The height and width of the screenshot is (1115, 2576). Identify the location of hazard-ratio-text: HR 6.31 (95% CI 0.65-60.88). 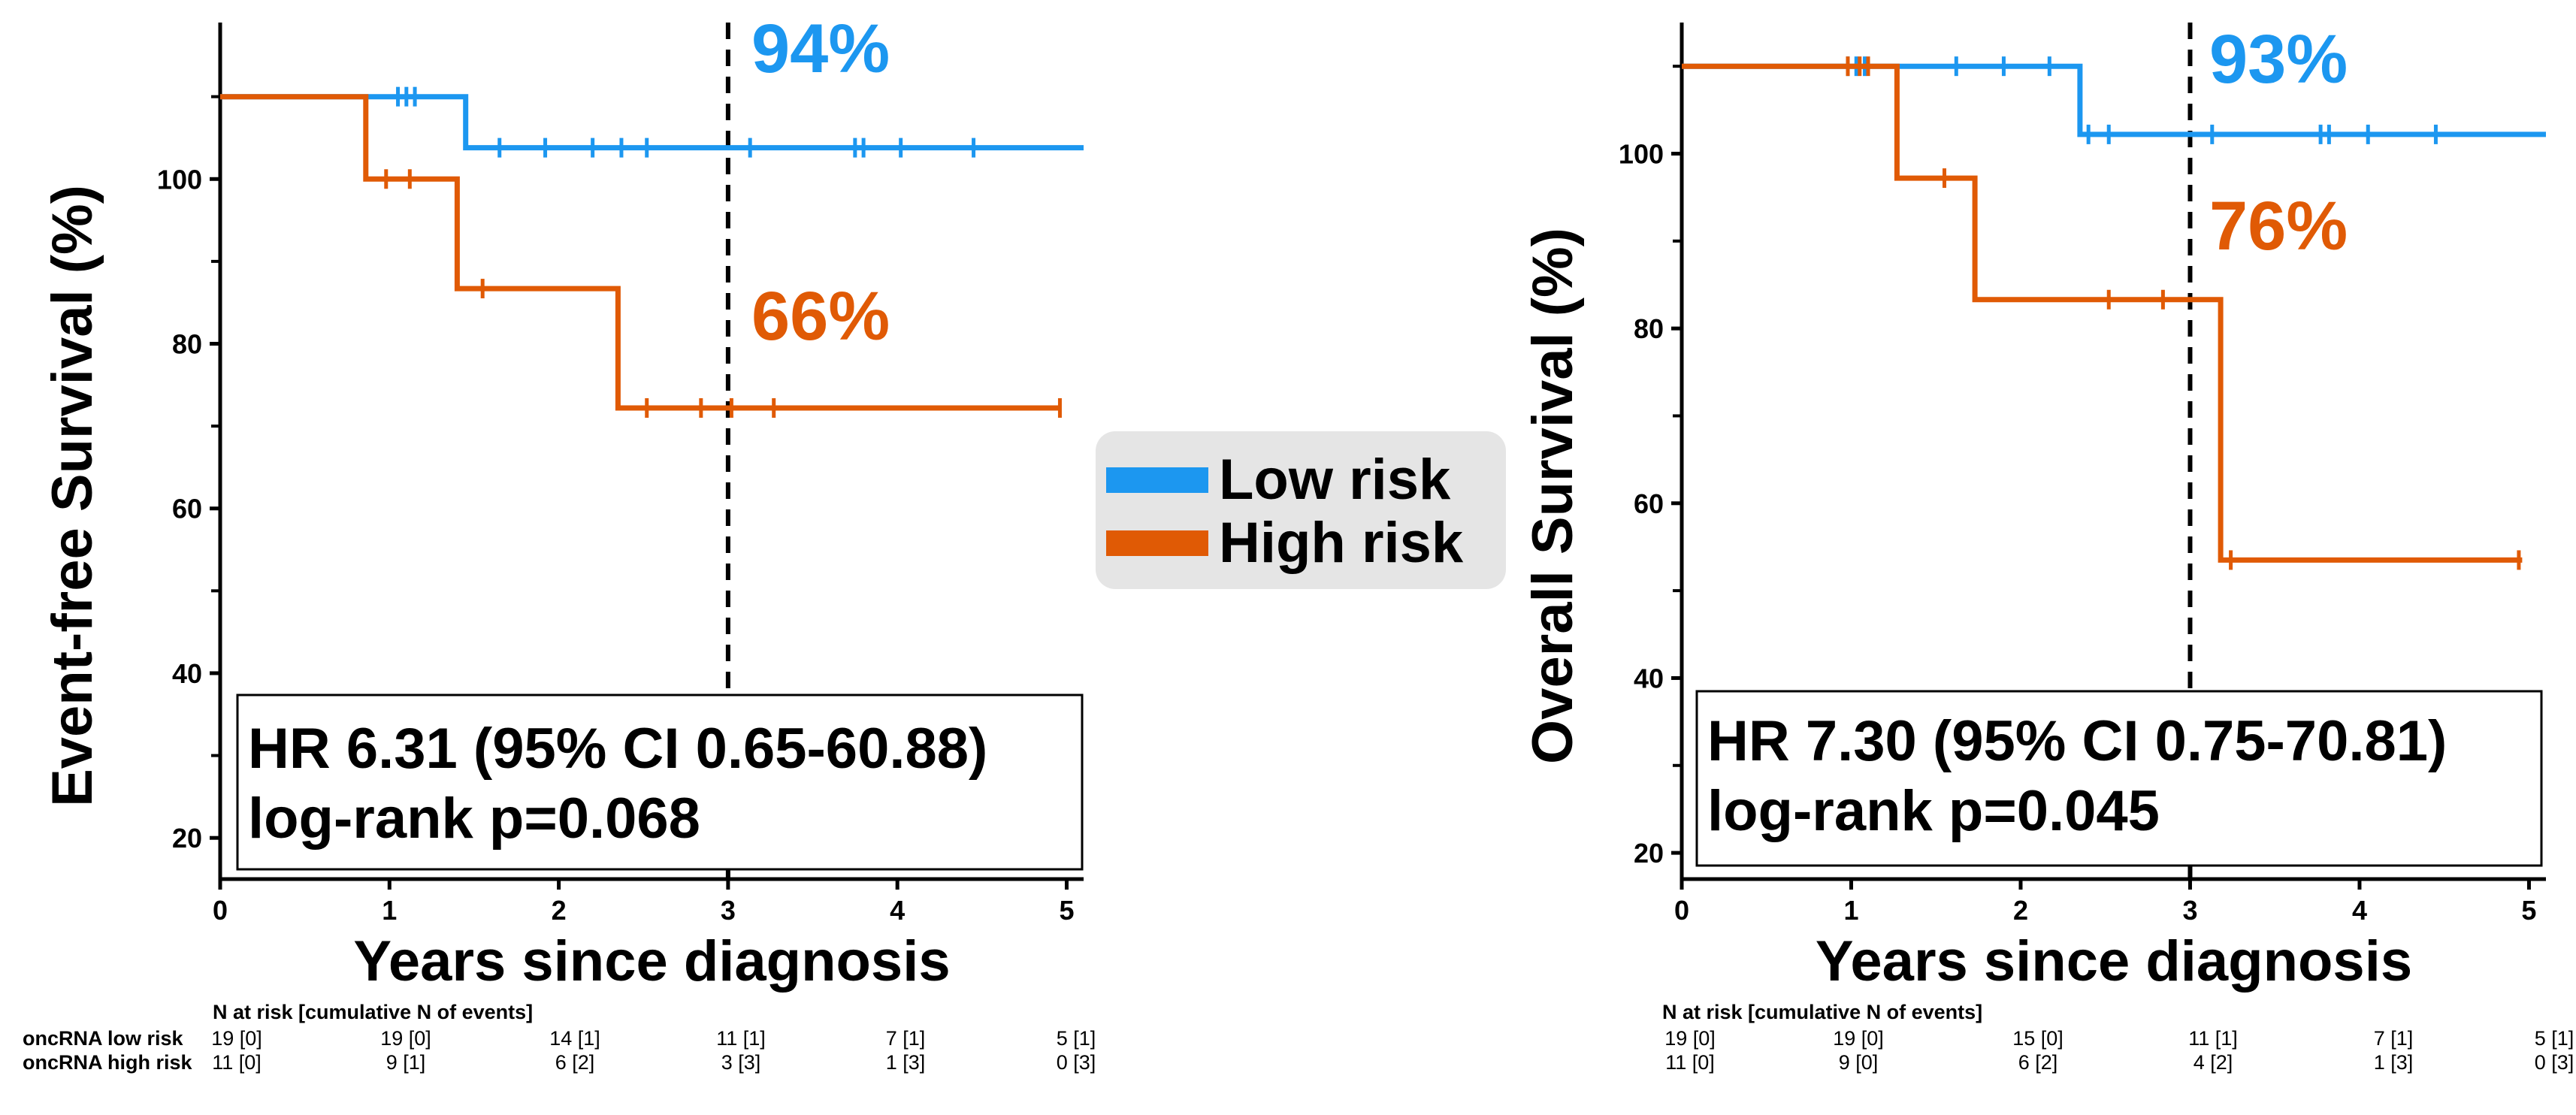
(617, 749).